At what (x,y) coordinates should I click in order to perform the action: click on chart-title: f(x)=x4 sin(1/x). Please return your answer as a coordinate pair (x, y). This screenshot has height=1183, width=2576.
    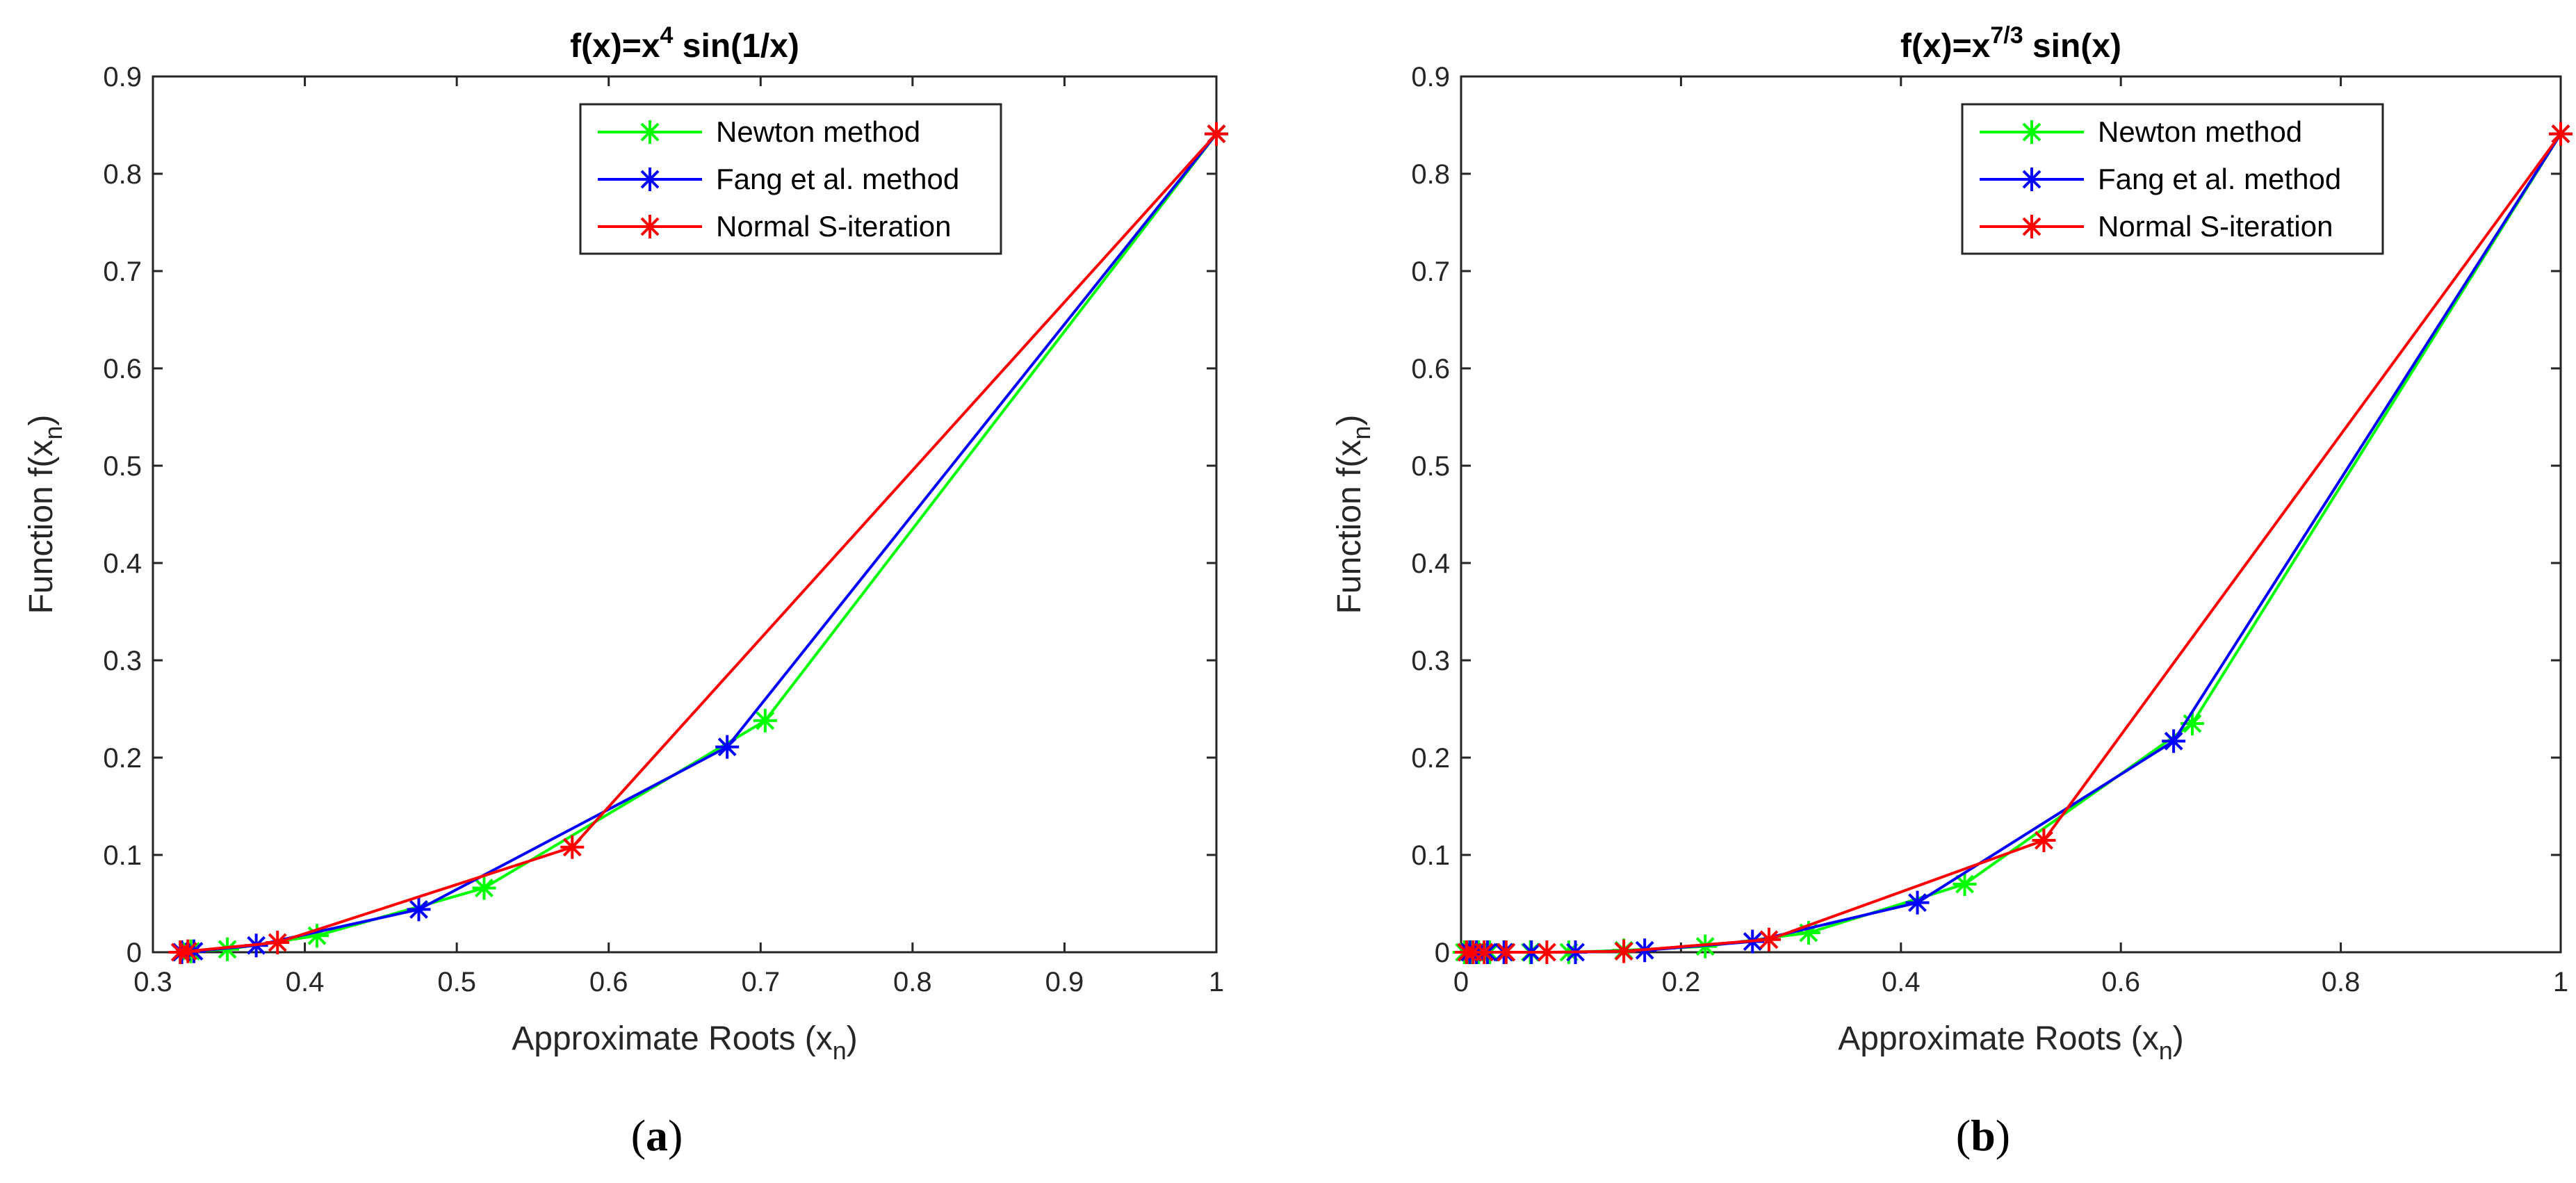
    Looking at the image, I should click on (684, 43).